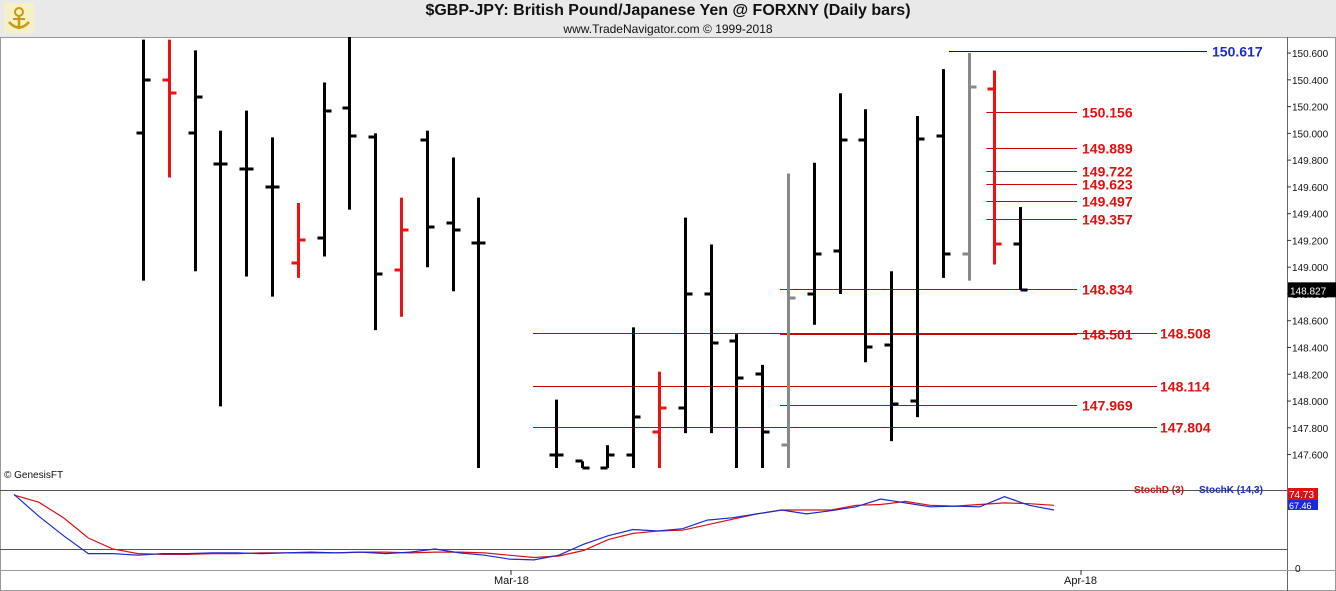  Describe the element at coordinates (1310, 161) in the screenshot. I see `price-tick-label: 149.800` at that location.